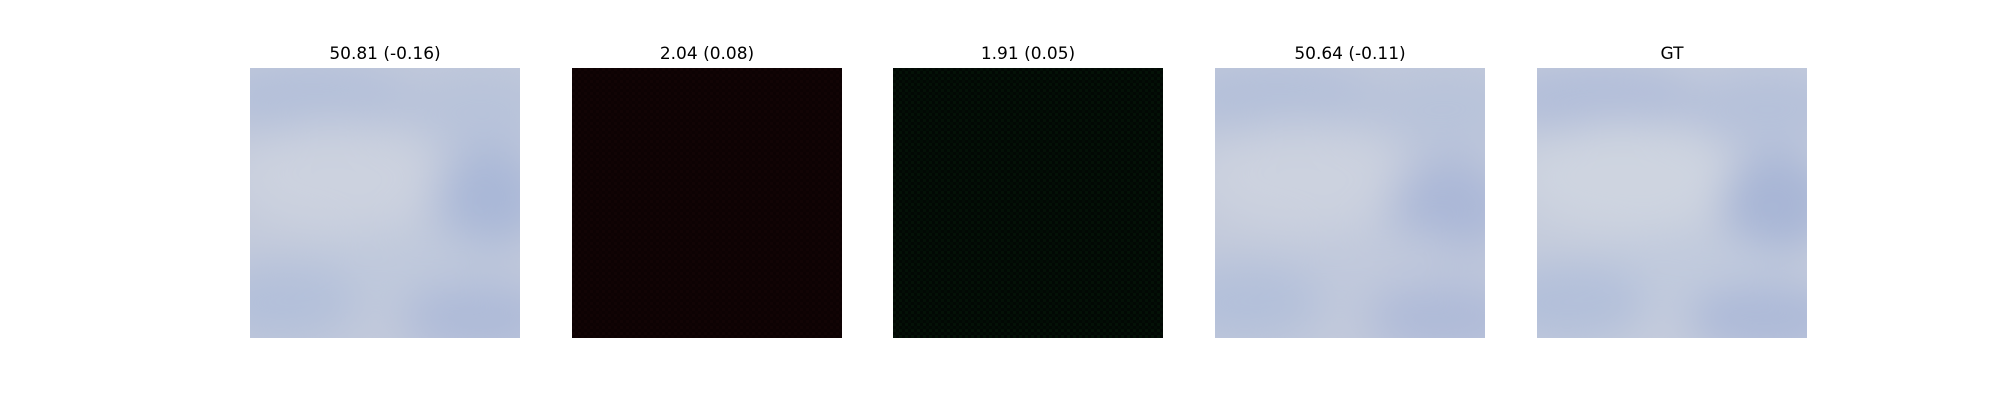  I want to click on panel-title: GT, so click(1672, 54).